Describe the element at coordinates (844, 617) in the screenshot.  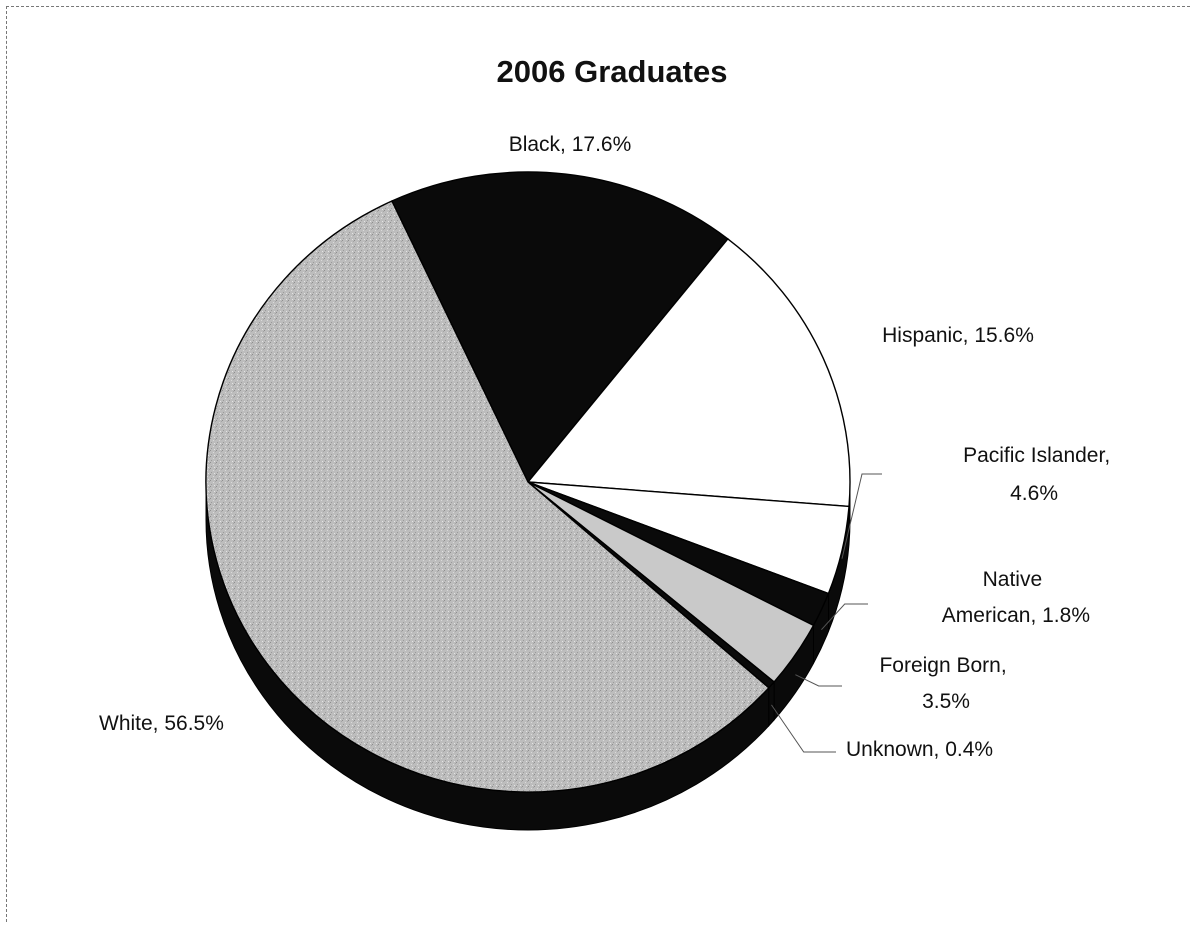
I see `leader-line-native-american` at that location.